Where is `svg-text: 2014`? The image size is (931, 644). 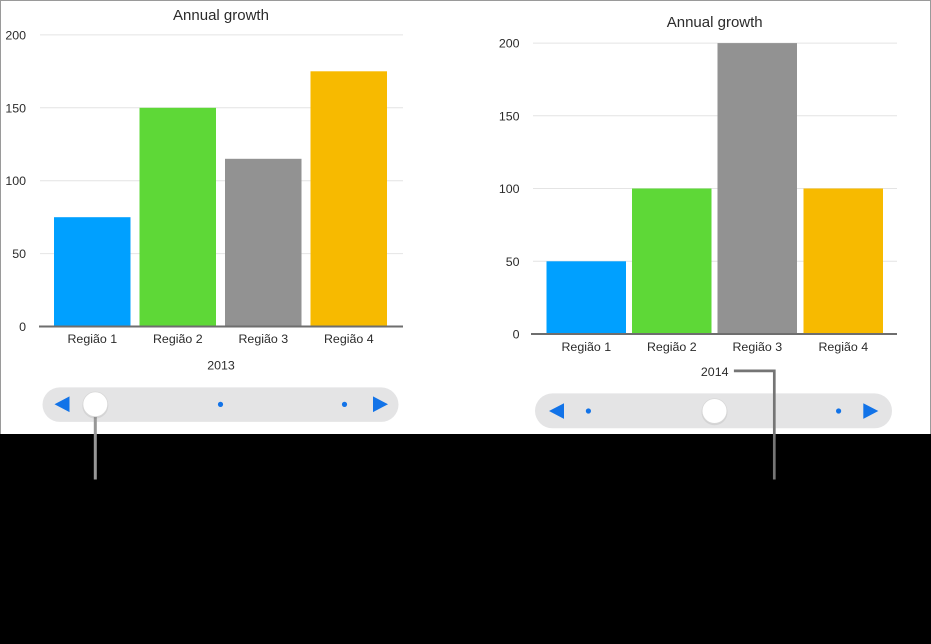
svg-text: 2014 is located at coordinates (715, 372).